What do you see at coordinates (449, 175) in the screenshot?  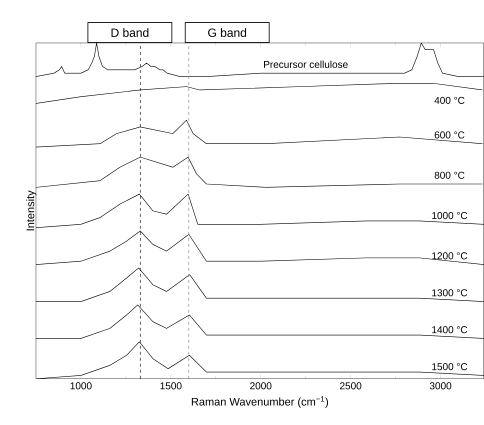 I see `series-label: 800 °C` at bounding box center [449, 175].